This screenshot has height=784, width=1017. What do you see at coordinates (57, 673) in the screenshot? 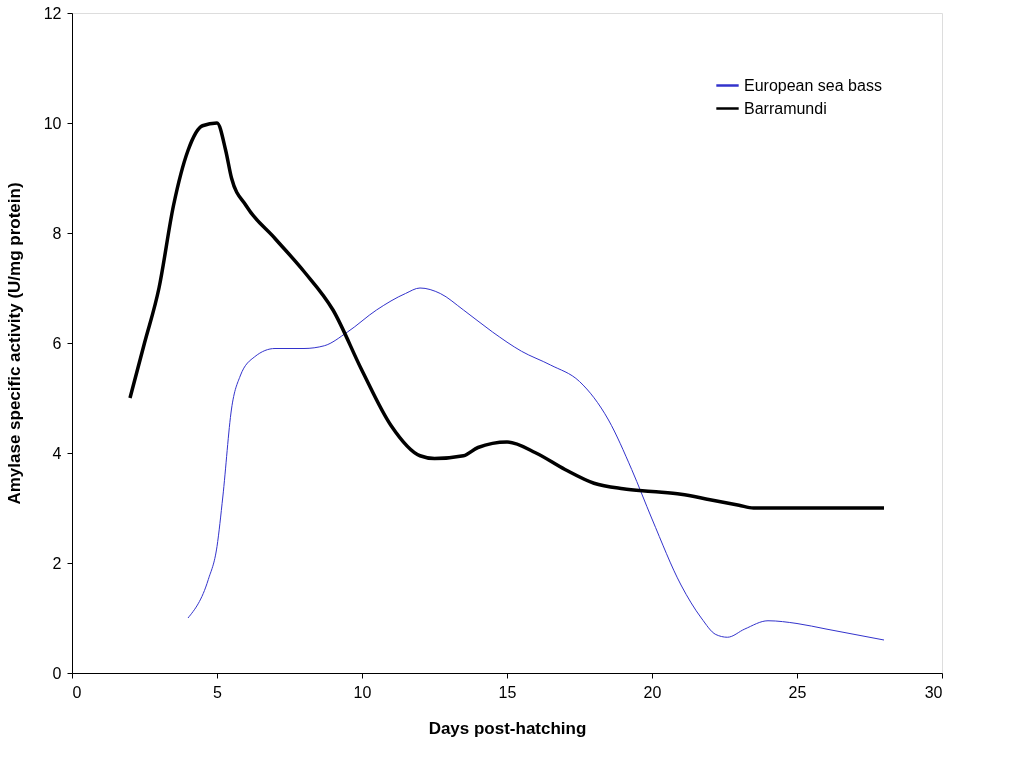
I see `y-tick-label: 0` at bounding box center [57, 673].